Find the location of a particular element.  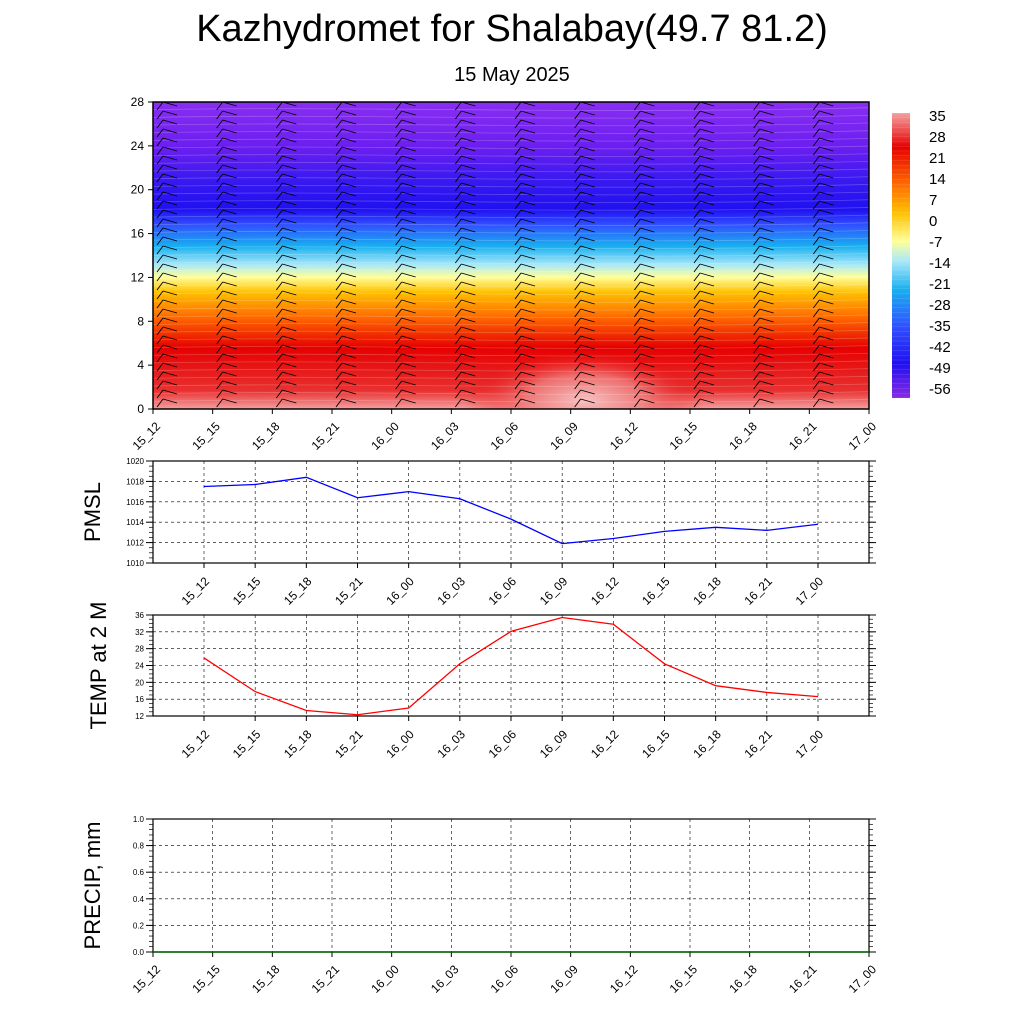

y-tick-label: 0.6 is located at coordinates (139, 872).